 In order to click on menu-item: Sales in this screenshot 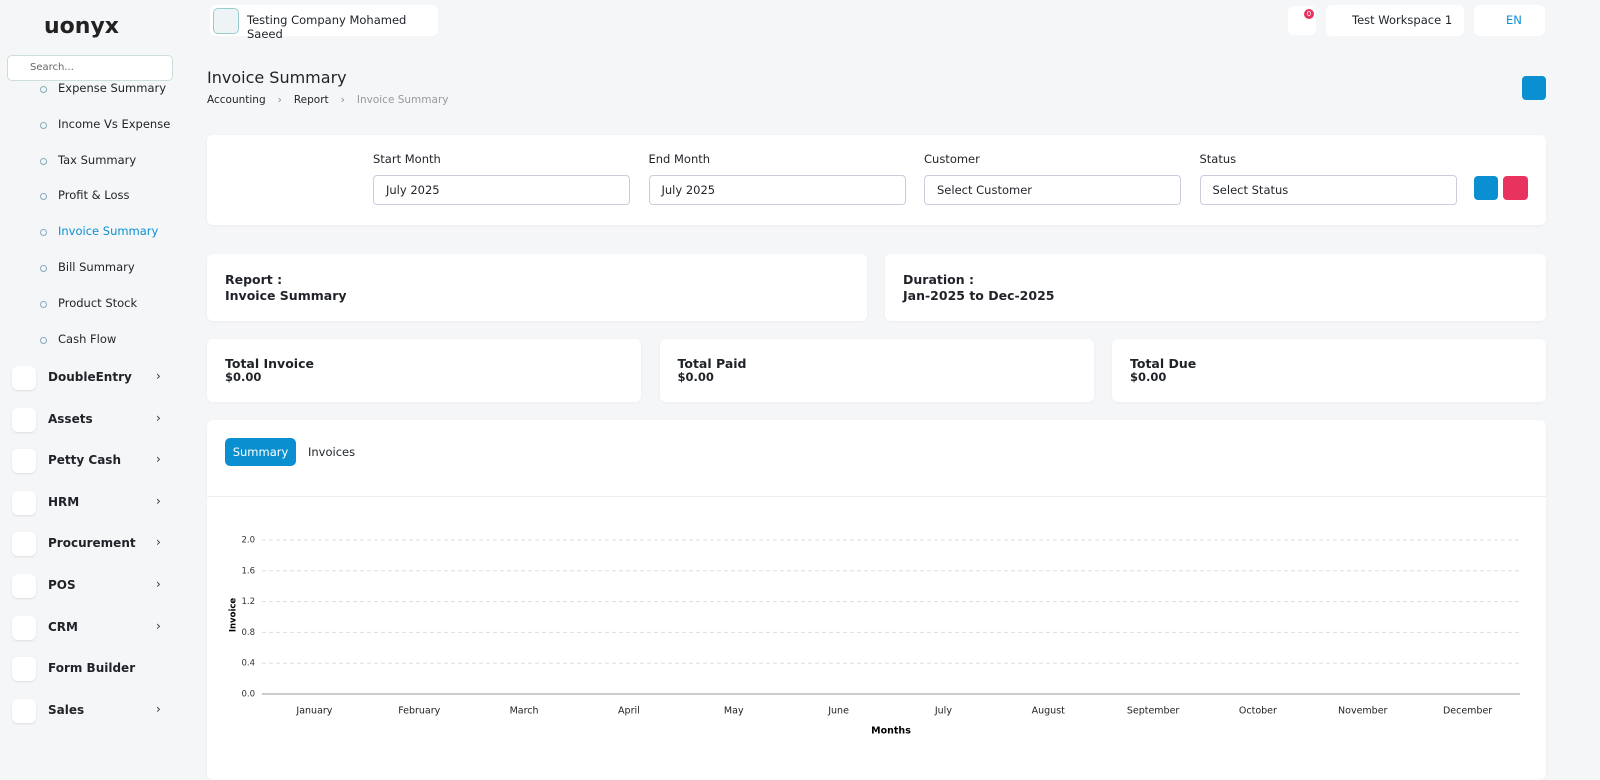, I will do `click(66, 709)`.